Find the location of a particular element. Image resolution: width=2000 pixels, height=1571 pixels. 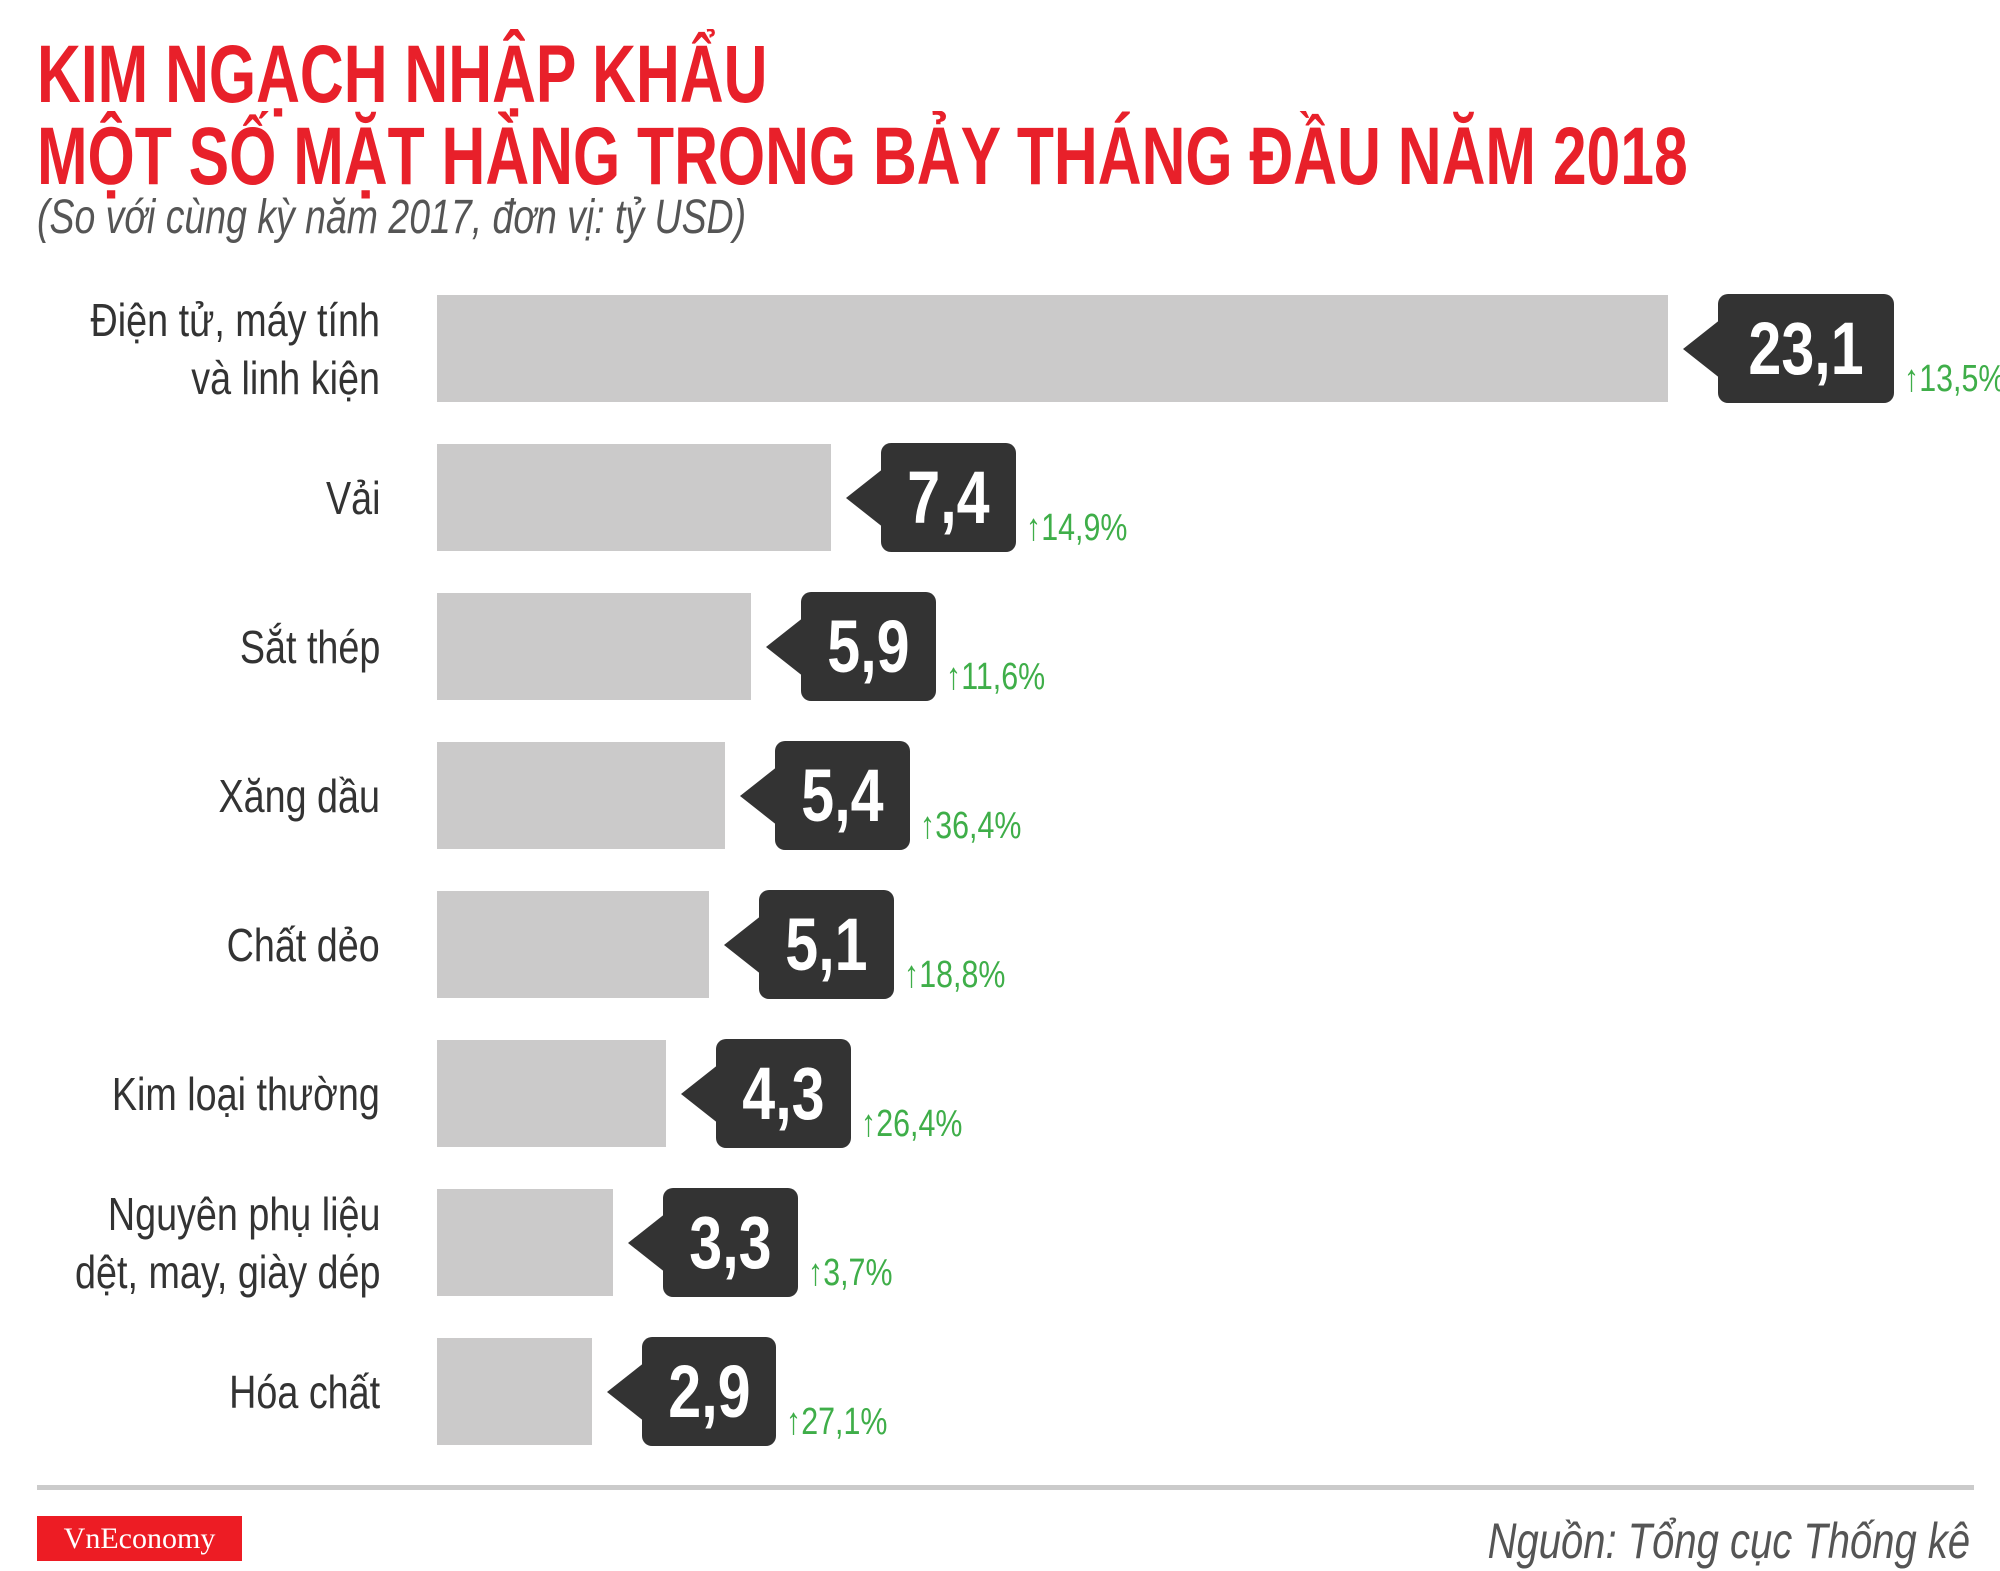

change-label: ↑11,6% is located at coordinates (995, 677).